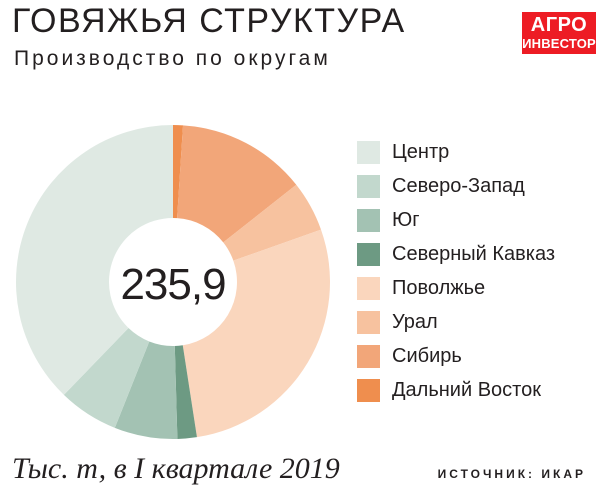  I want to click on agroinvestor-logo: АГРО ИНВЕСТОР, so click(559, 33).